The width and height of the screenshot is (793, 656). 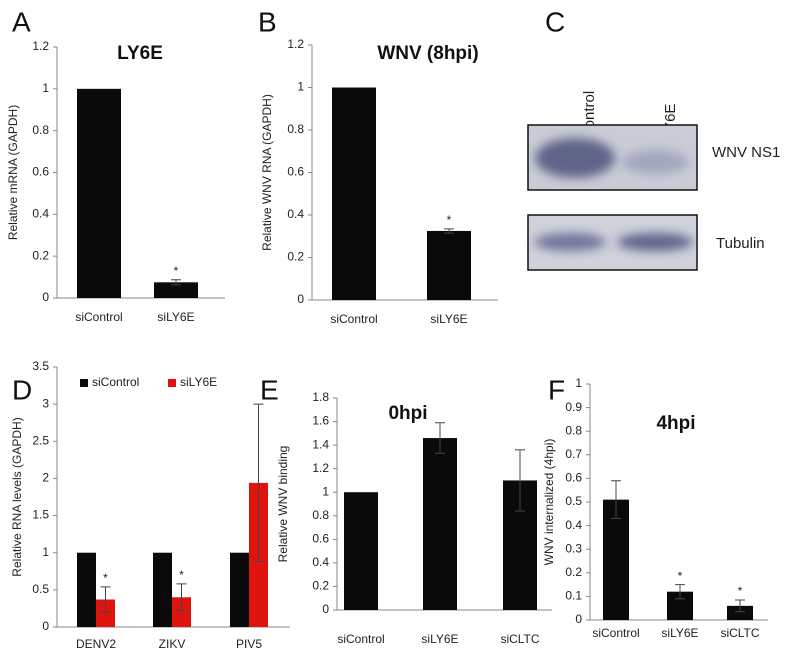 I want to click on y-tick-label: 2.5, so click(x=40, y=440).